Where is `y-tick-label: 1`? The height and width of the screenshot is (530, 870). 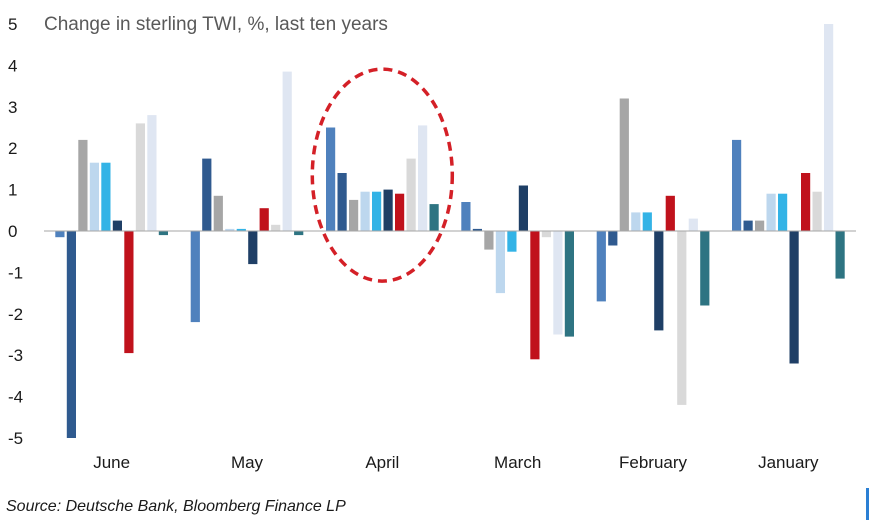 y-tick-label: 1 is located at coordinates (12, 190).